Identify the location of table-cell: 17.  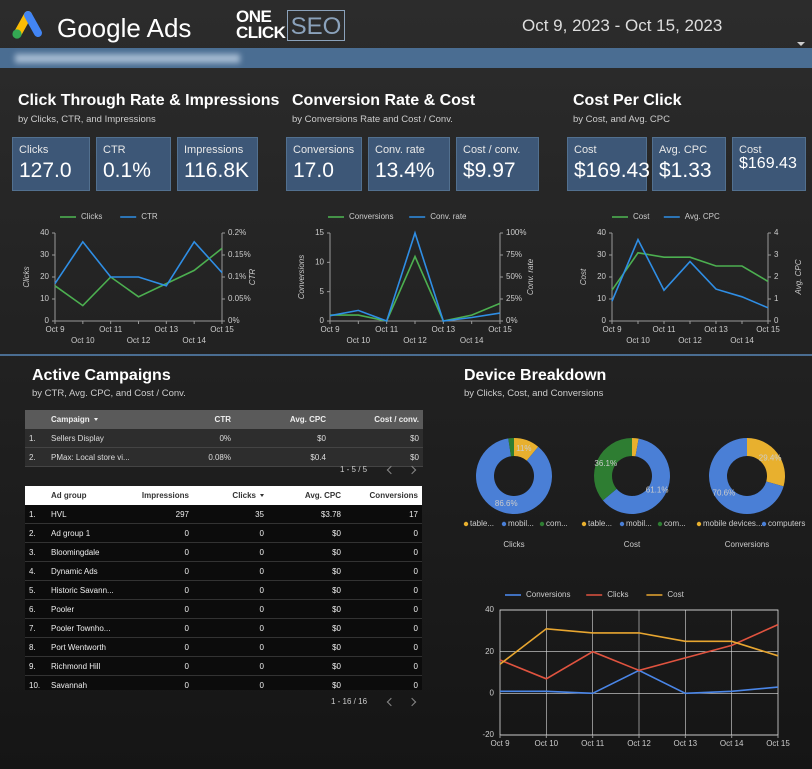
(383, 514).